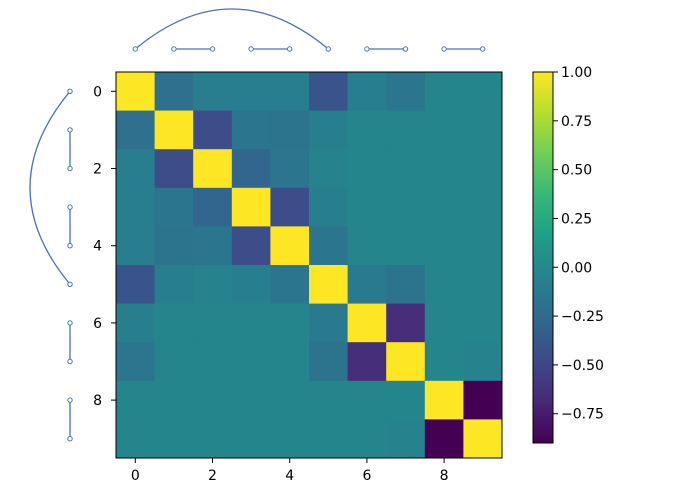 The image size is (684, 497). I want to click on colorbar-tick-label: 0.00, so click(576, 268).